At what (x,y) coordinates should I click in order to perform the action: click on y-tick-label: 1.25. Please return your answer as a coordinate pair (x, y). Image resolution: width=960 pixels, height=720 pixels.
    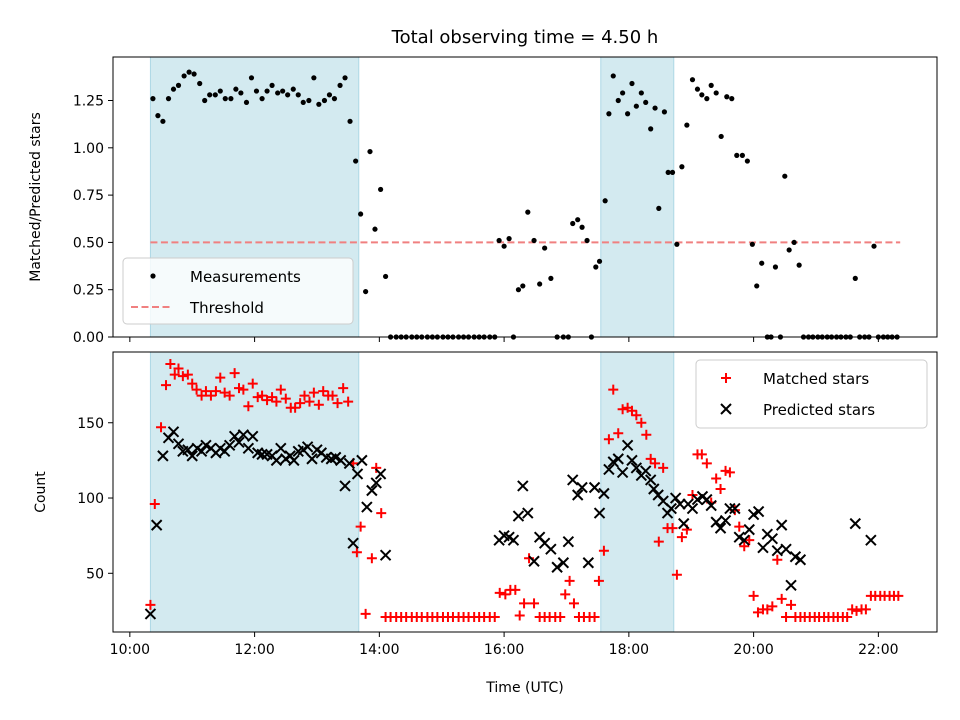
    Looking at the image, I should click on (88, 102).